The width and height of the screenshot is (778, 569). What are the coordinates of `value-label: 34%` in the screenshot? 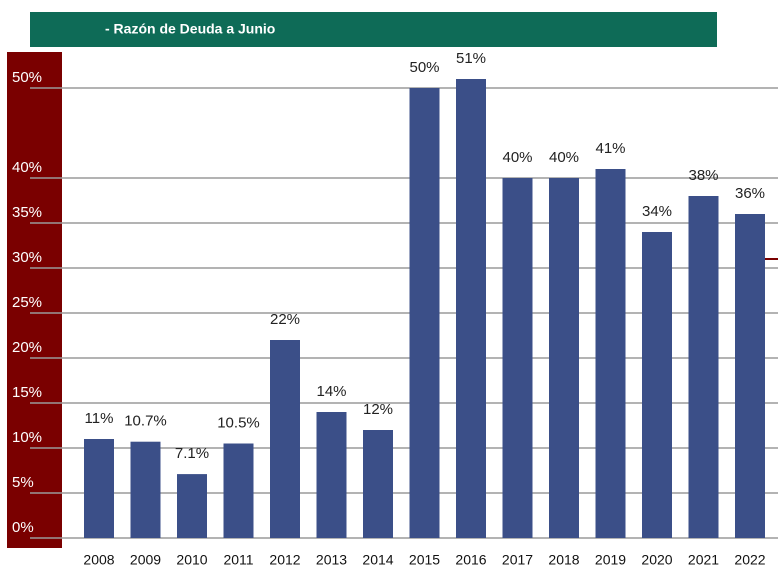 It's located at (657, 211).